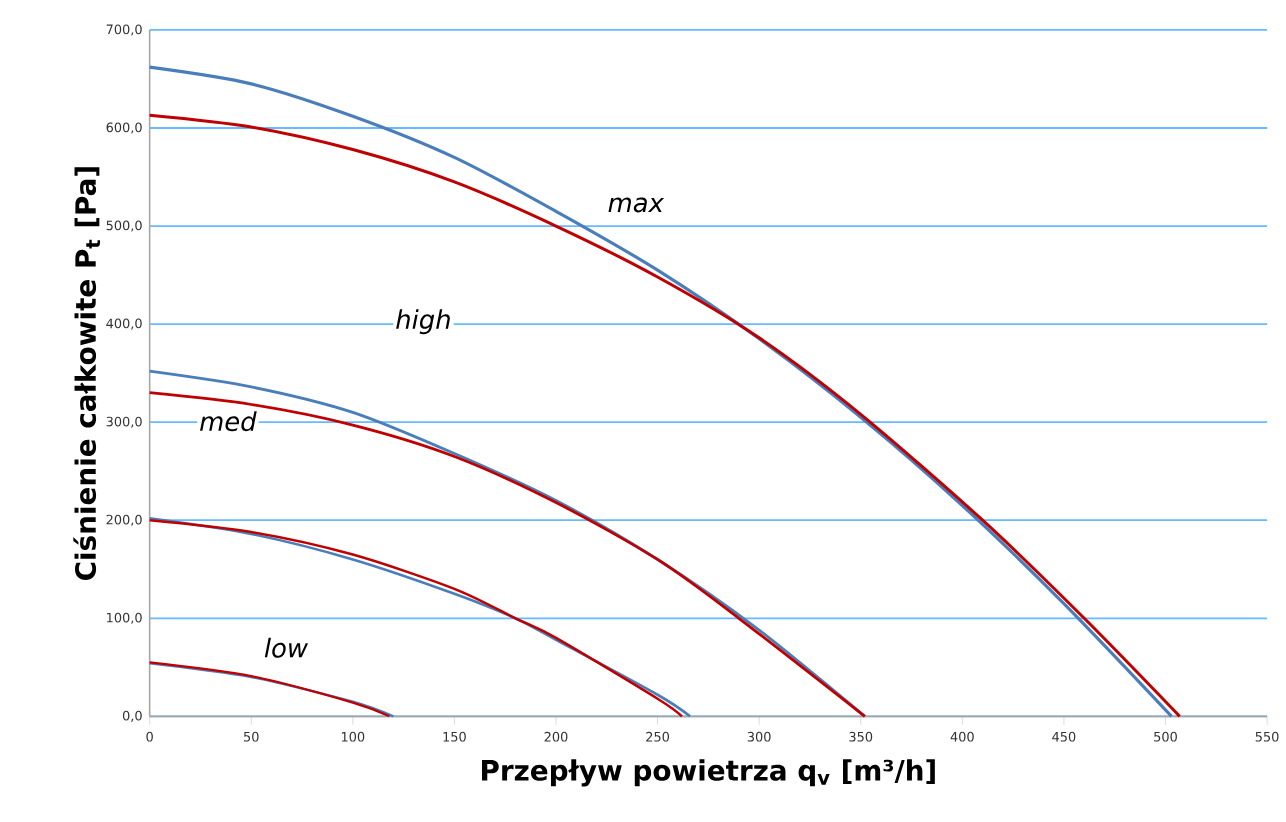 The image size is (1286, 822). What do you see at coordinates (286, 647) in the screenshot?
I see `annotation: low` at bounding box center [286, 647].